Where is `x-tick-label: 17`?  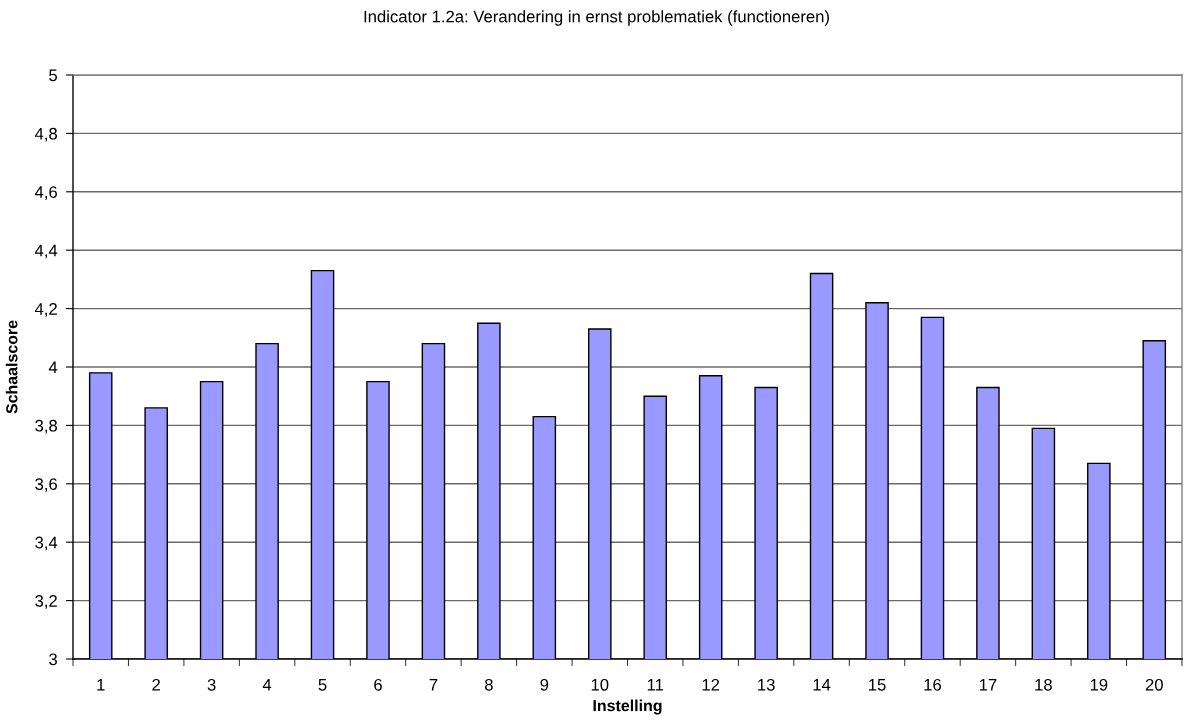
x-tick-label: 17 is located at coordinates (988, 685).